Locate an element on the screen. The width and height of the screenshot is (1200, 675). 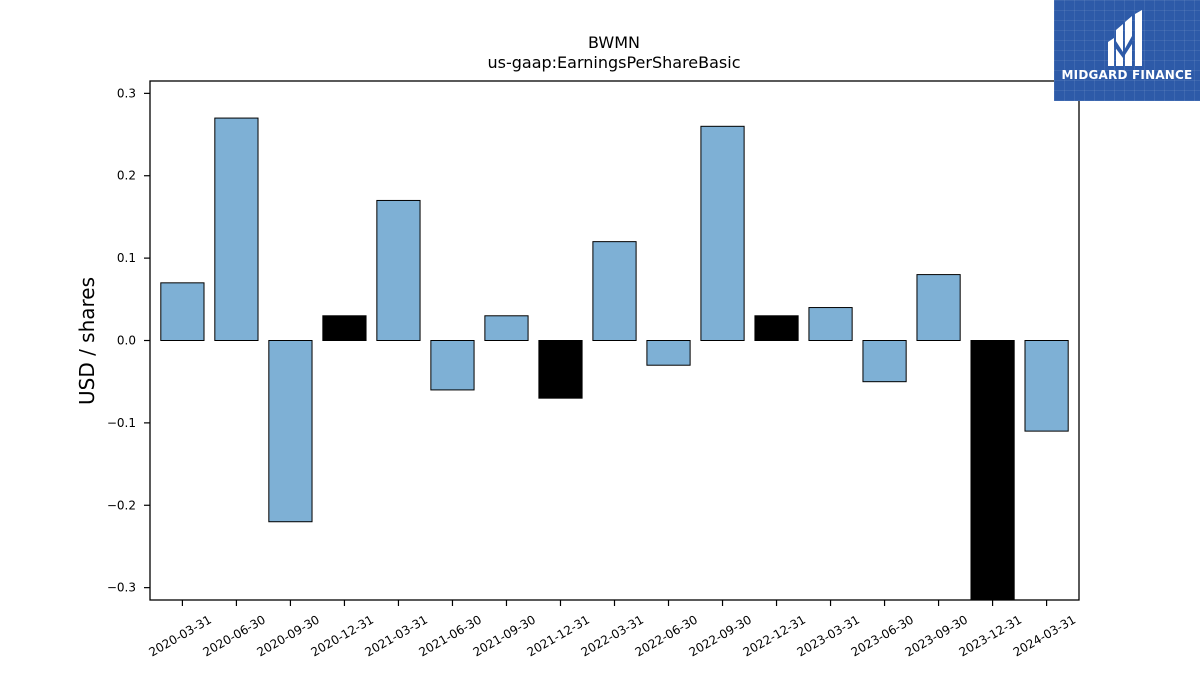
y-tick-label: −0.1 is located at coordinates (121, 423).